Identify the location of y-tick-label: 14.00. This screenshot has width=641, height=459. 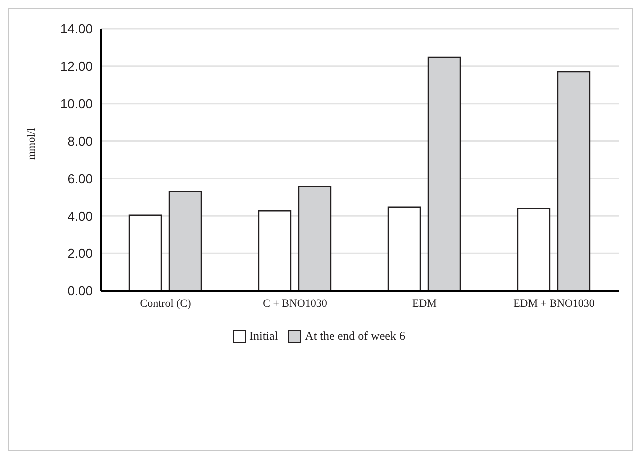
(76, 29).